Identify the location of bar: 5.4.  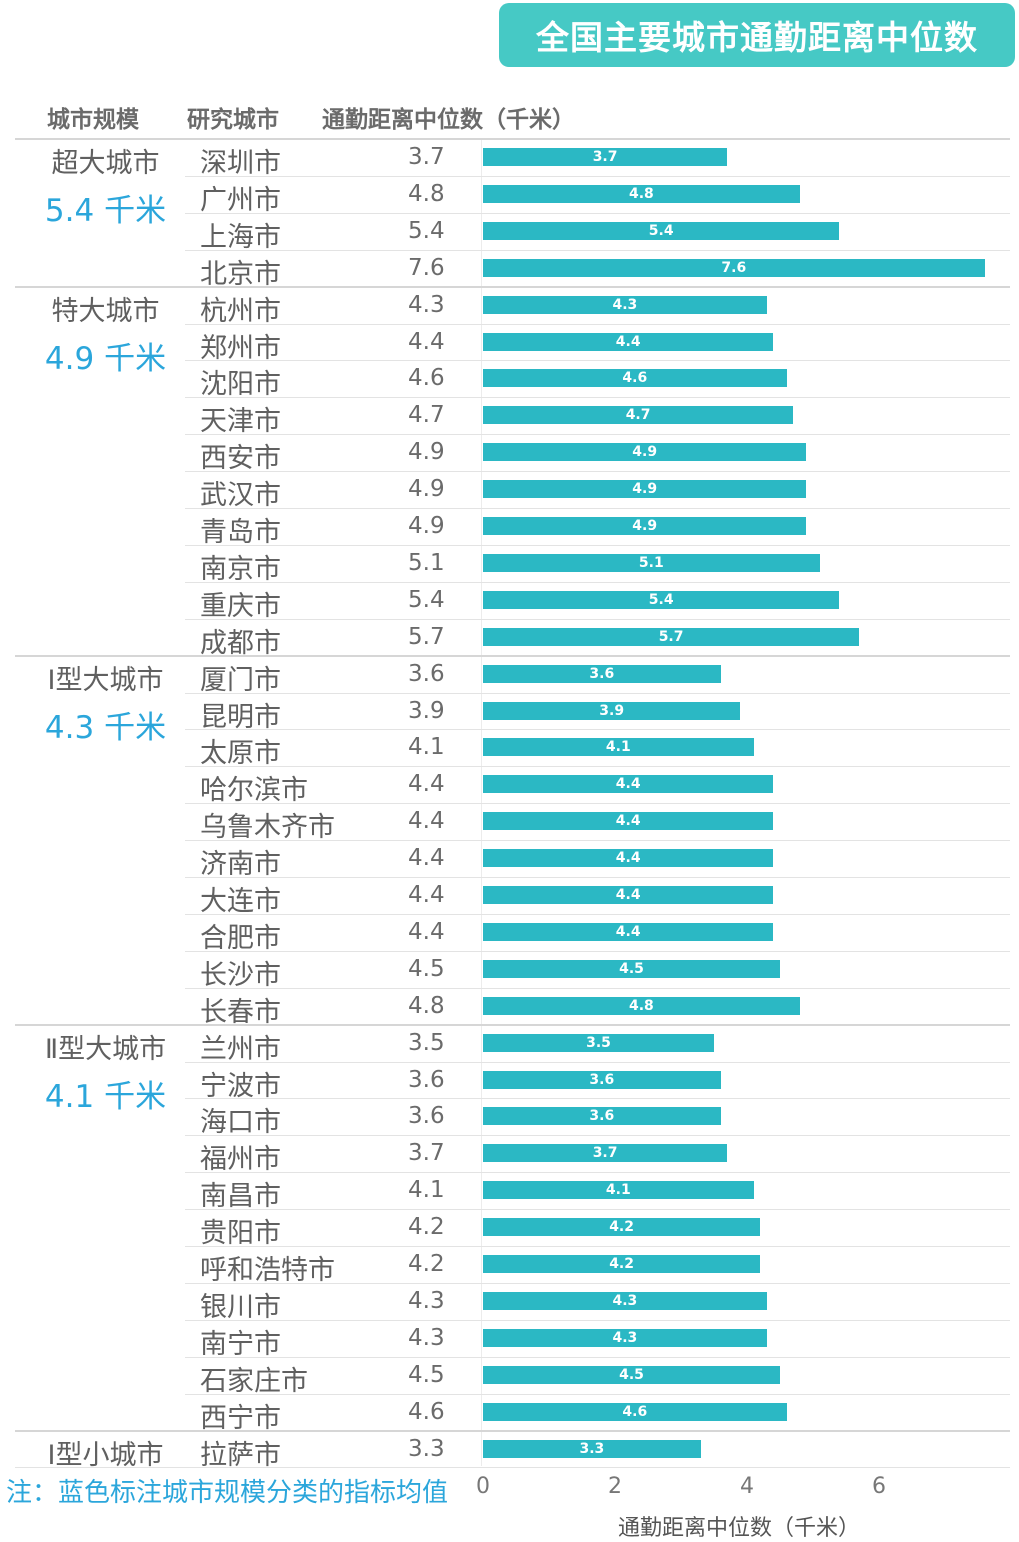
(661, 230).